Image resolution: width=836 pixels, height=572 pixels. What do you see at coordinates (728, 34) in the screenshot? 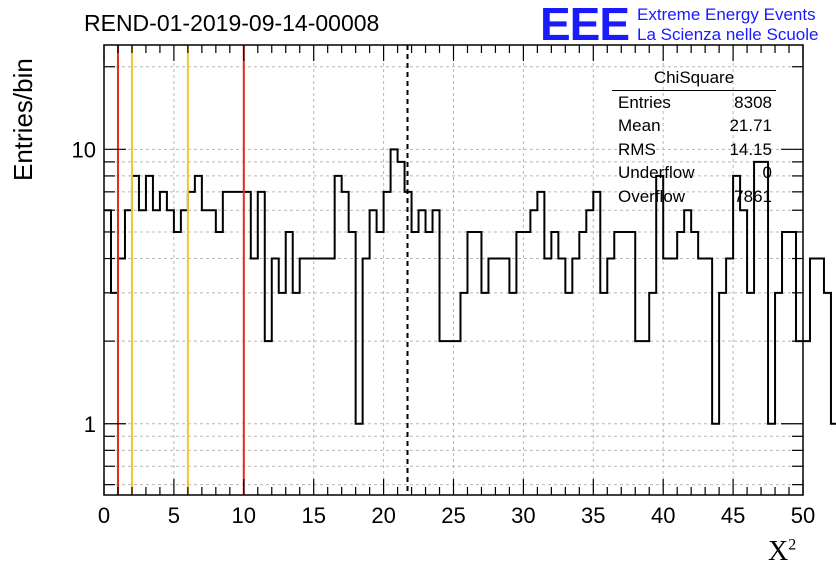
I see `logo-line-2: La Scienza nelle Scuole` at bounding box center [728, 34].